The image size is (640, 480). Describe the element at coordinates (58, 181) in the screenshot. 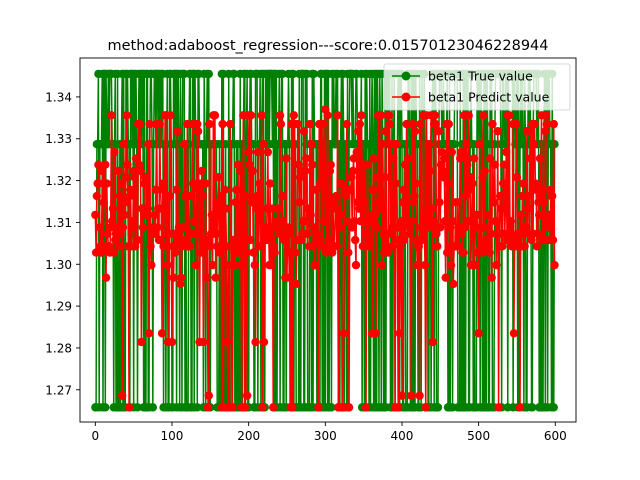

I see `y-tick-label: 1.32` at that location.